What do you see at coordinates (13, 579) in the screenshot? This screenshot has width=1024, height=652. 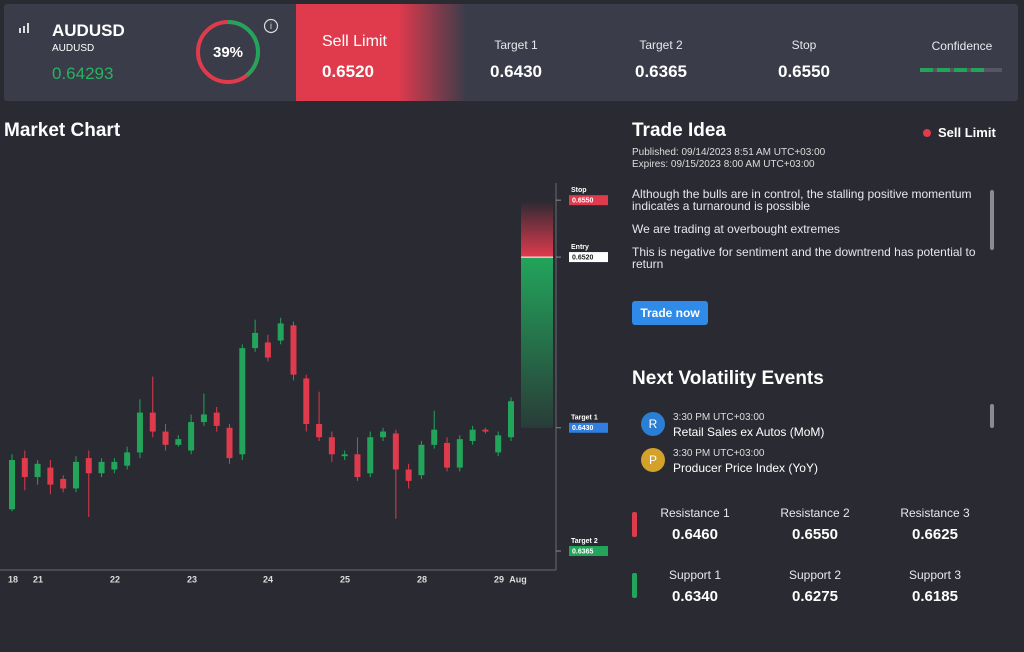 I see `x-tick-label: 18` at bounding box center [13, 579].